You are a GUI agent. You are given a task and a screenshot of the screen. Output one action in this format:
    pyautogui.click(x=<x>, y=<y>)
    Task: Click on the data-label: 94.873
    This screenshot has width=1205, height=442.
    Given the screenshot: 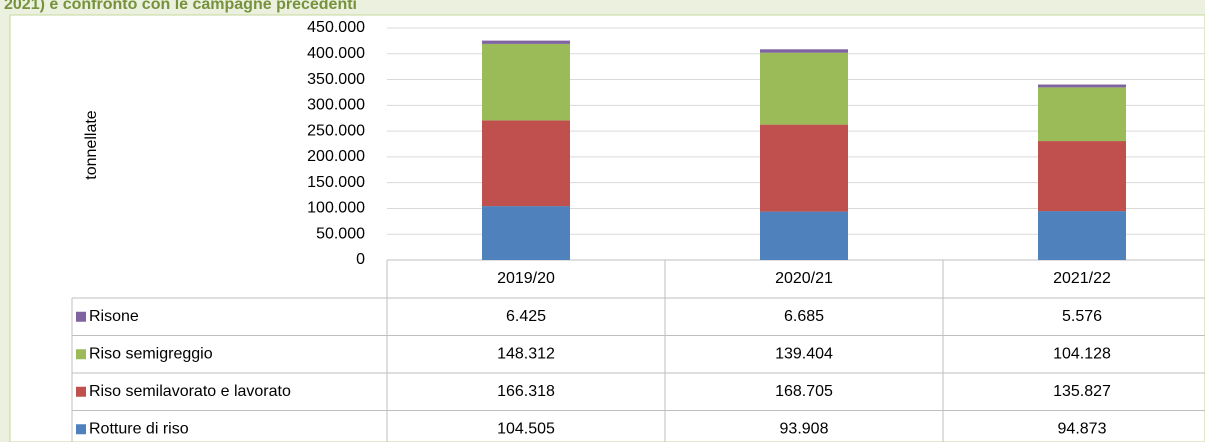 What is the action you would take?
    pyautogui.click(x=1082, y=428)
    